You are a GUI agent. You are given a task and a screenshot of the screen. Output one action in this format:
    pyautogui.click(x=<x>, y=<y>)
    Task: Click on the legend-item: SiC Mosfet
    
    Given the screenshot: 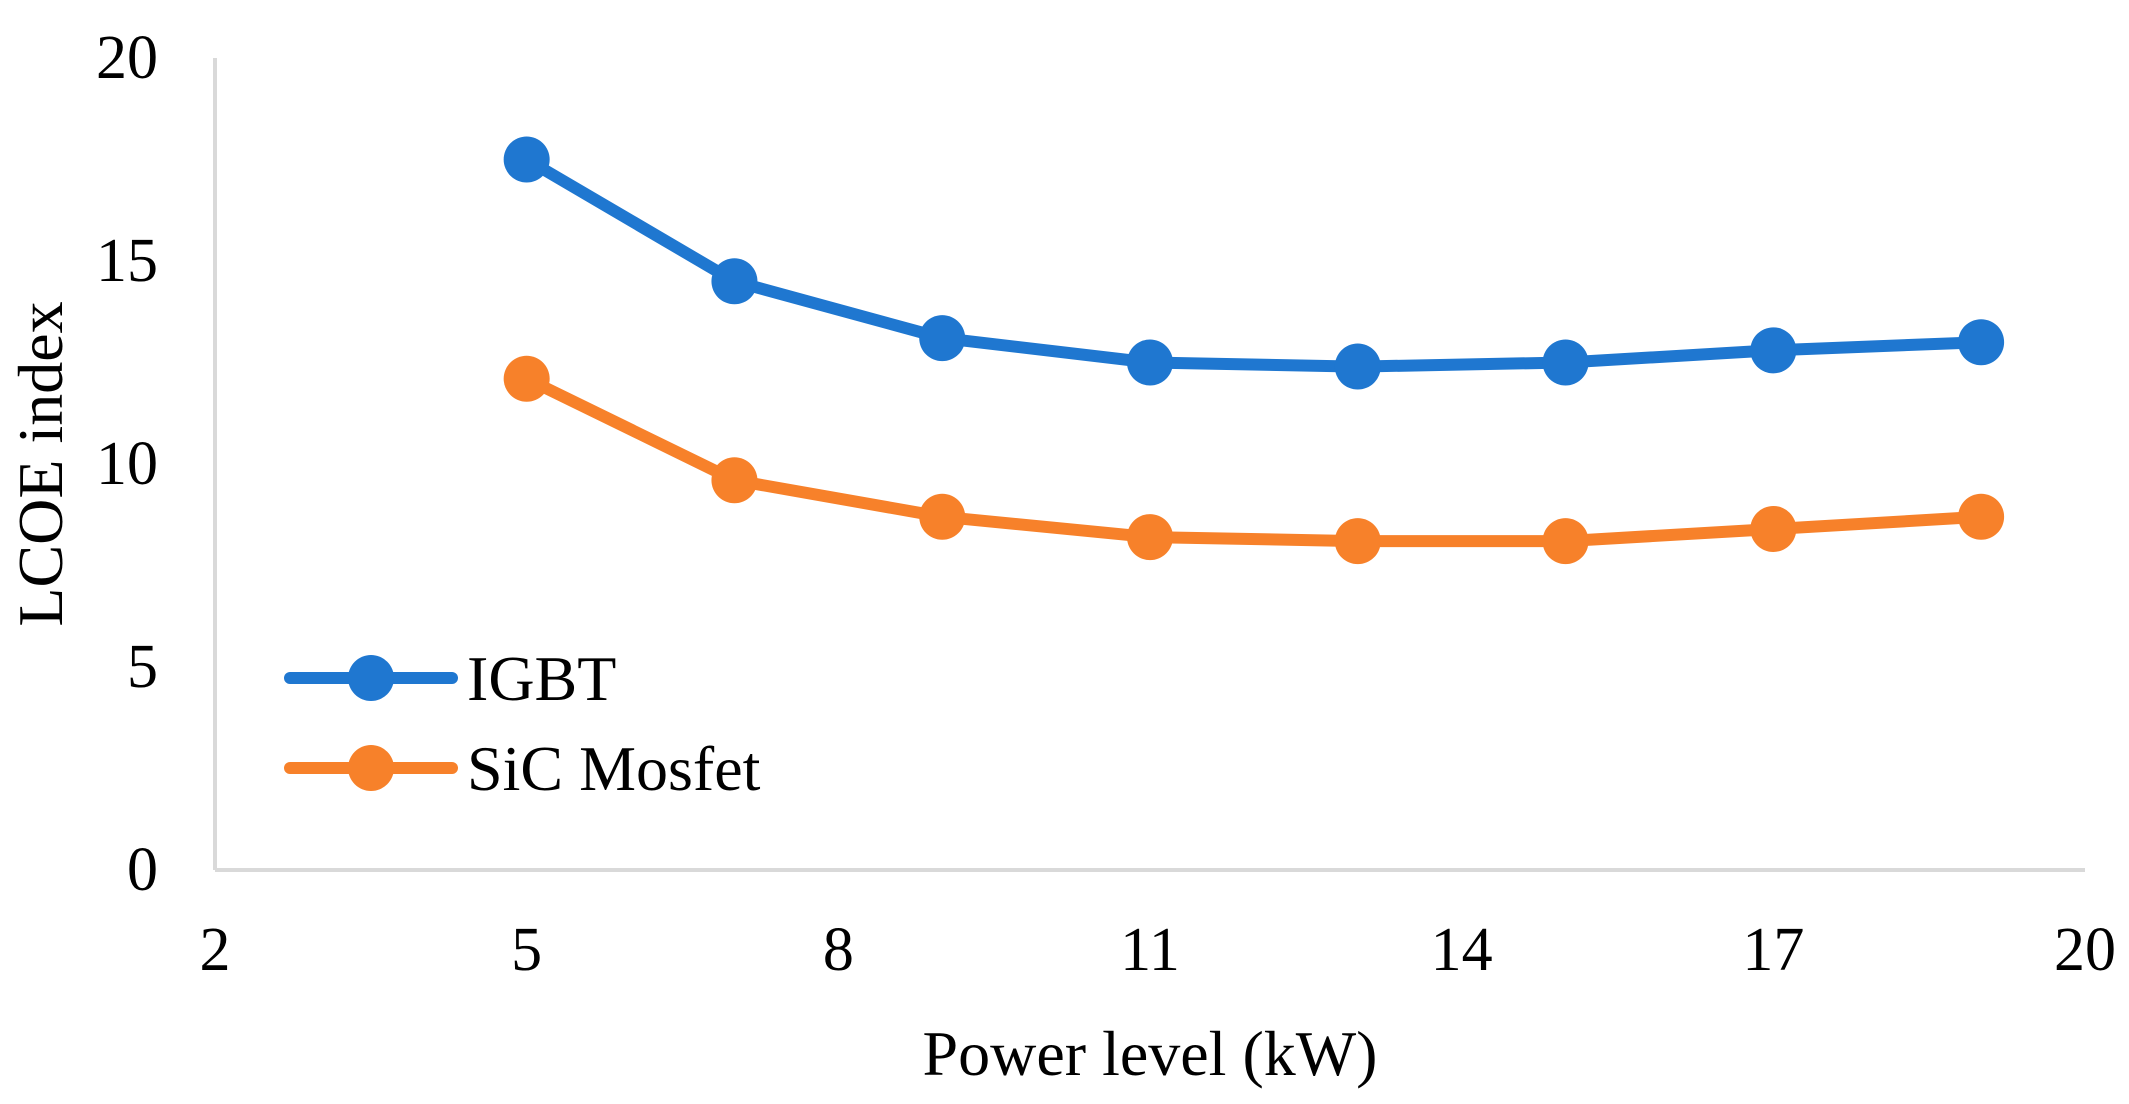 What is the action you would take?
    pyautogui.click(x=522, y=768)
    